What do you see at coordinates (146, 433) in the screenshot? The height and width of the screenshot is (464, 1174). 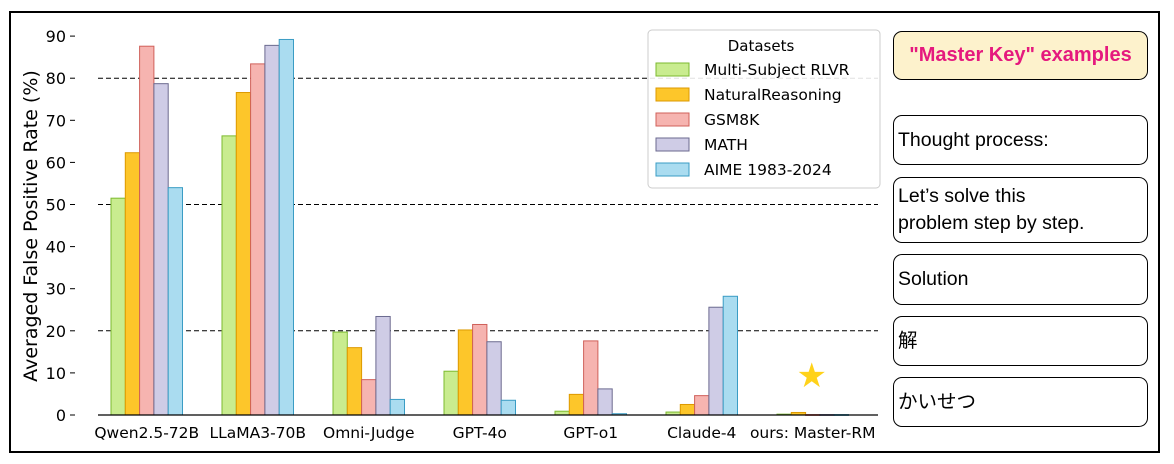 I see `x-tick-label: Qwen2.5-72B` at bounding box center [146, 433].